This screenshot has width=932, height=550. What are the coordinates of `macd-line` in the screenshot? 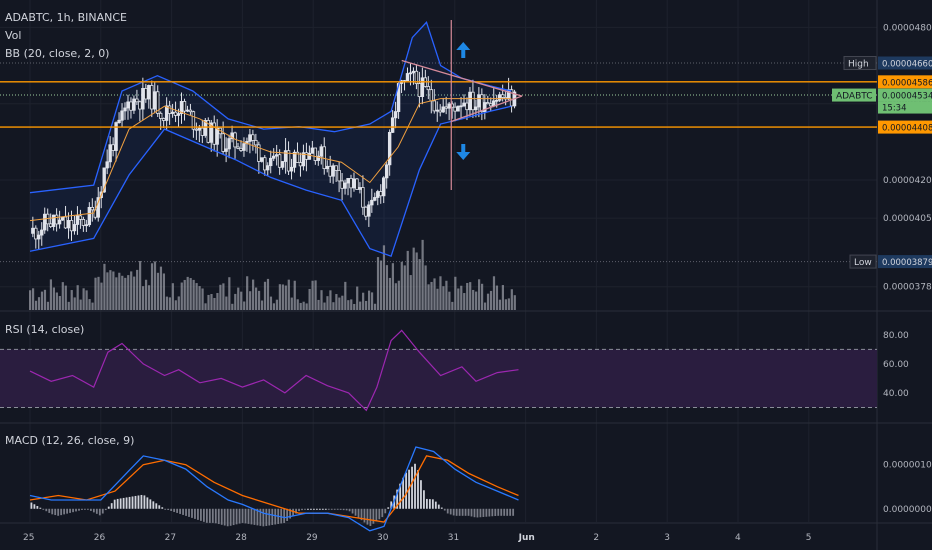 It's located at (274, 489).